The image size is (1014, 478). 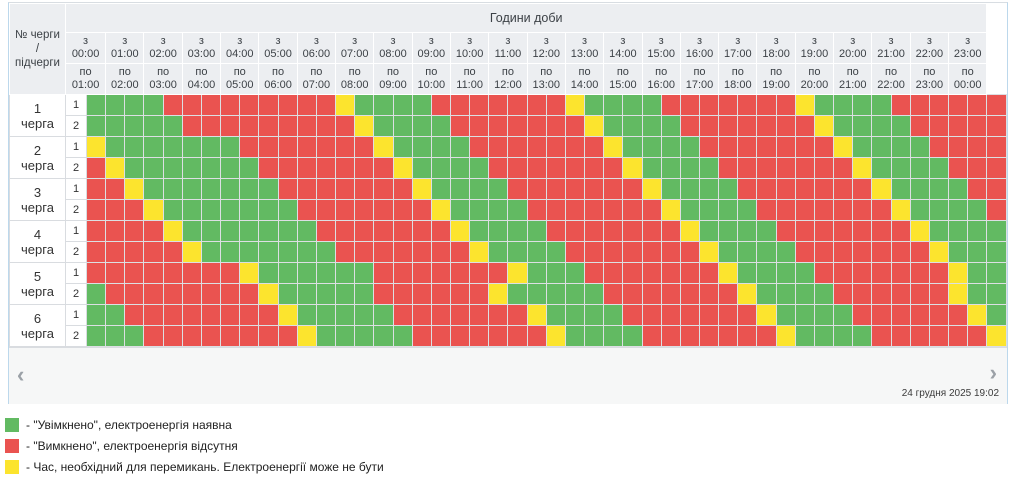 I want to click on hour-to-header: по 05:00, so click(x=240, y=79).